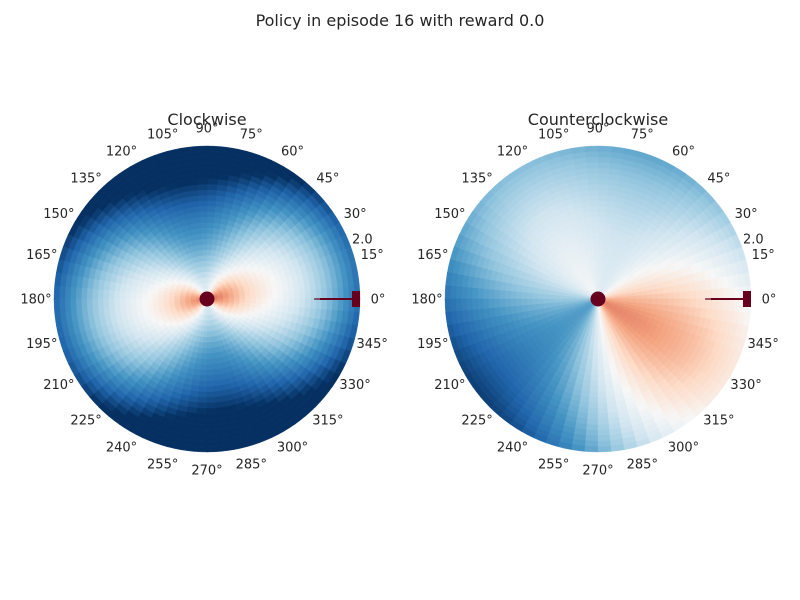 This screenshot has height=600, width=800. Describe the element at coordinates (206, 471) in the screenshot. I see `theta-tick-label: 270°` at that location.